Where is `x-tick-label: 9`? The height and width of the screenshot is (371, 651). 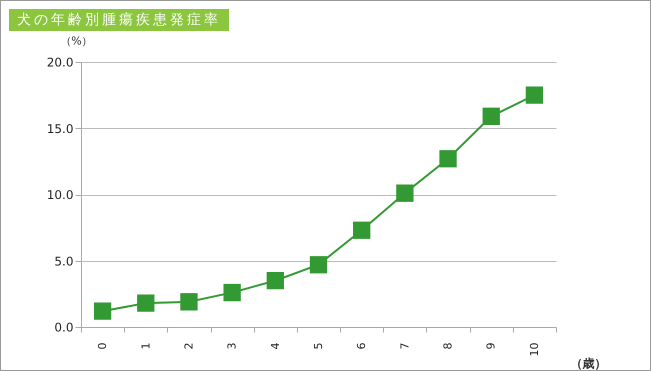 x-tick-label: 9 is located at coordinates (491, 346).